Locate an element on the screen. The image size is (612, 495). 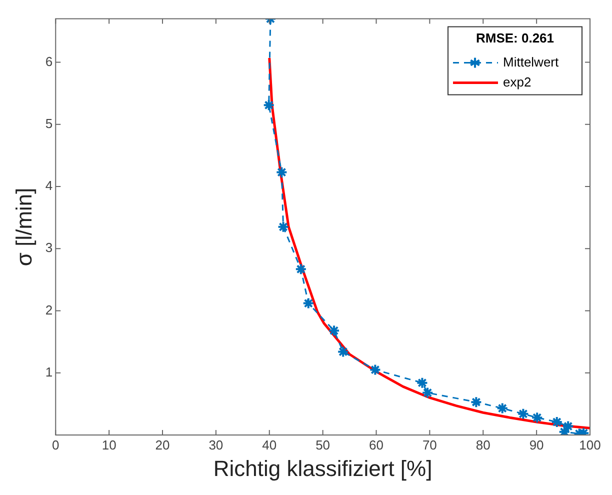
legend-title: RMSE: 0.261 is located at coordinates (515, 38).